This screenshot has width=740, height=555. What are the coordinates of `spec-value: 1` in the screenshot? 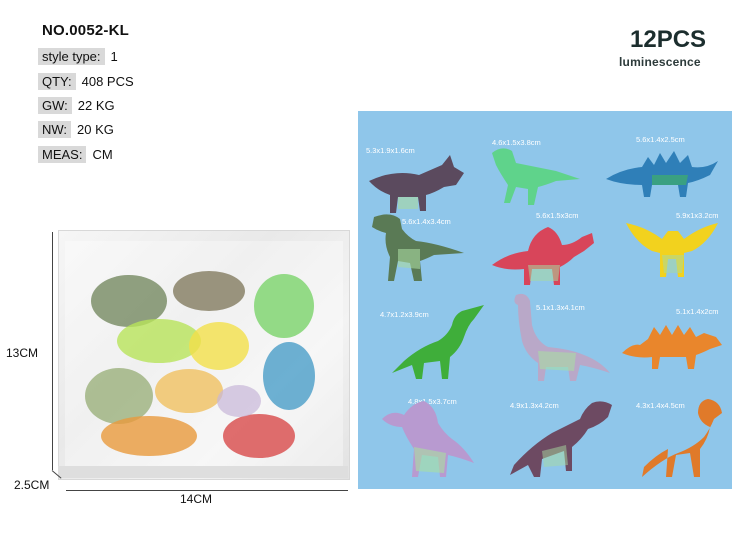 It's located at (114, 56).